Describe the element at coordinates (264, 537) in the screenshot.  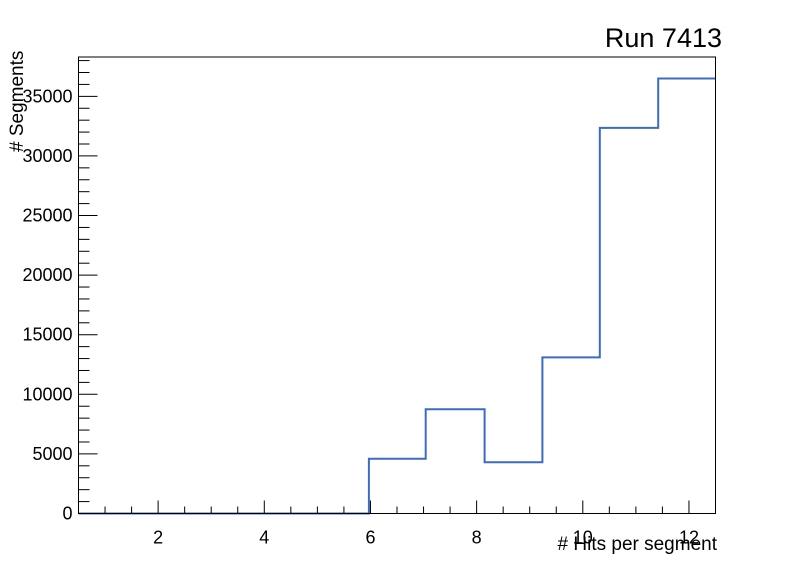
I see `x-tick-label: 4` at that location.